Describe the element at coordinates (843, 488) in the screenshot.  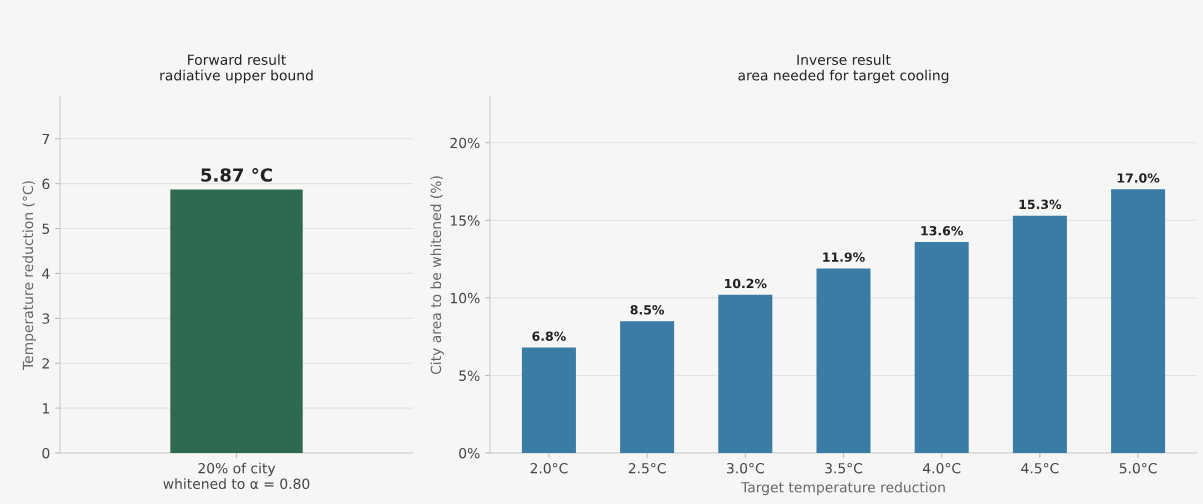
I see `x-axis-title: Target temperature reduction` at that location.